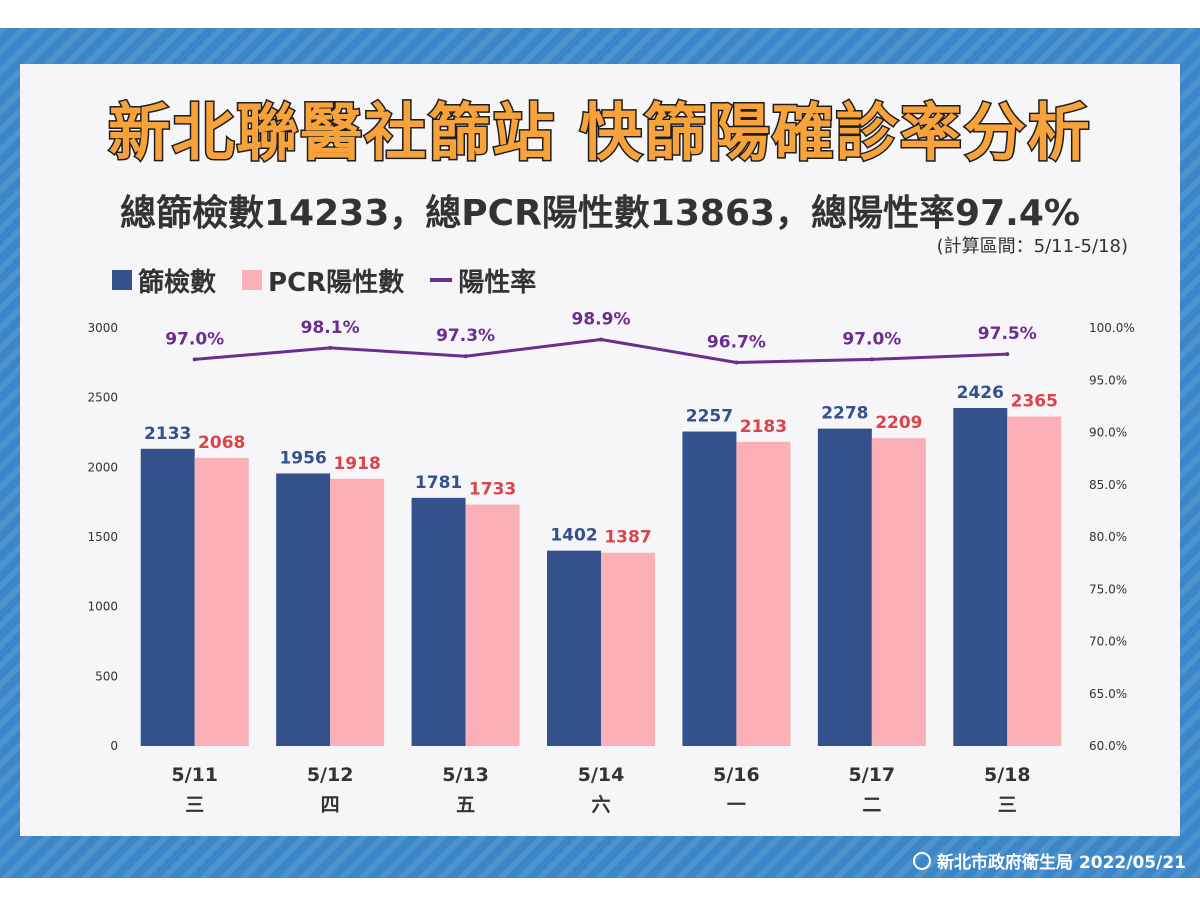 Image resolution: width=1200 pixels, height=900 pixels. Describe the element at coordinates (627, 538) in the screenshot. I see `data-label-pcr: 1387` at that location.